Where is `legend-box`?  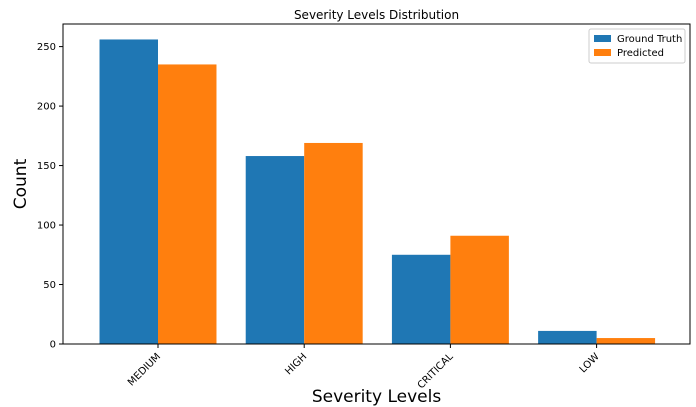
legend-box is located at coordinates (637, 46).